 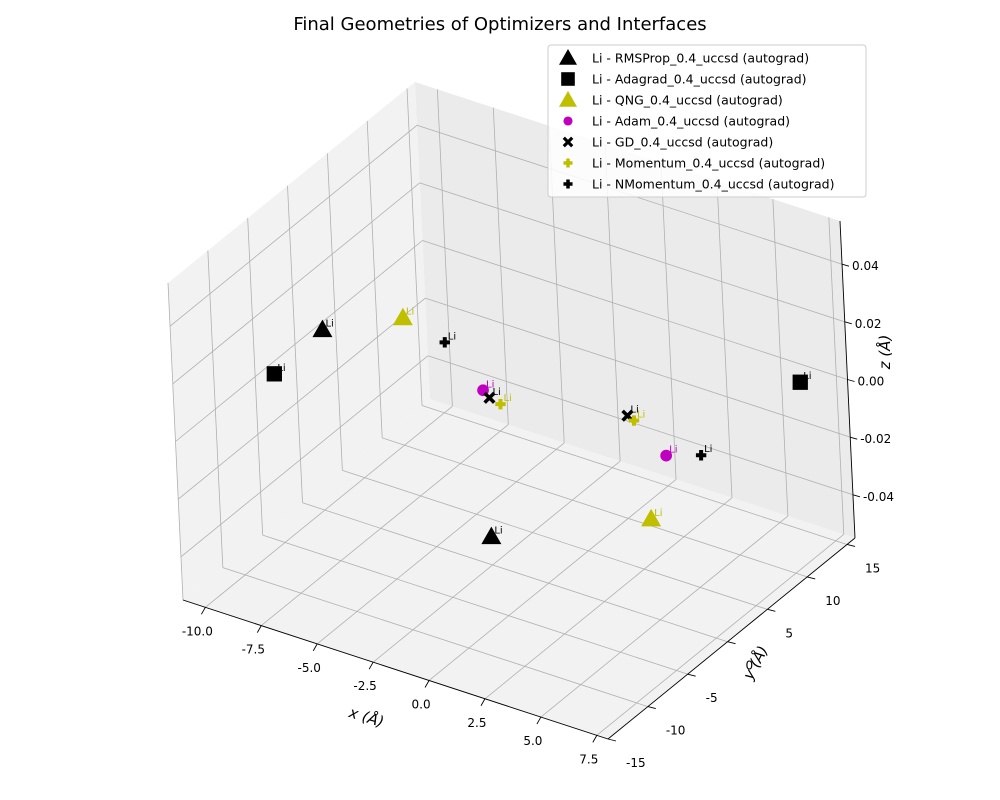 I want to click on legend-label: Li - GD_0.4_uccsd (autograd), so click(x=682, y=142).